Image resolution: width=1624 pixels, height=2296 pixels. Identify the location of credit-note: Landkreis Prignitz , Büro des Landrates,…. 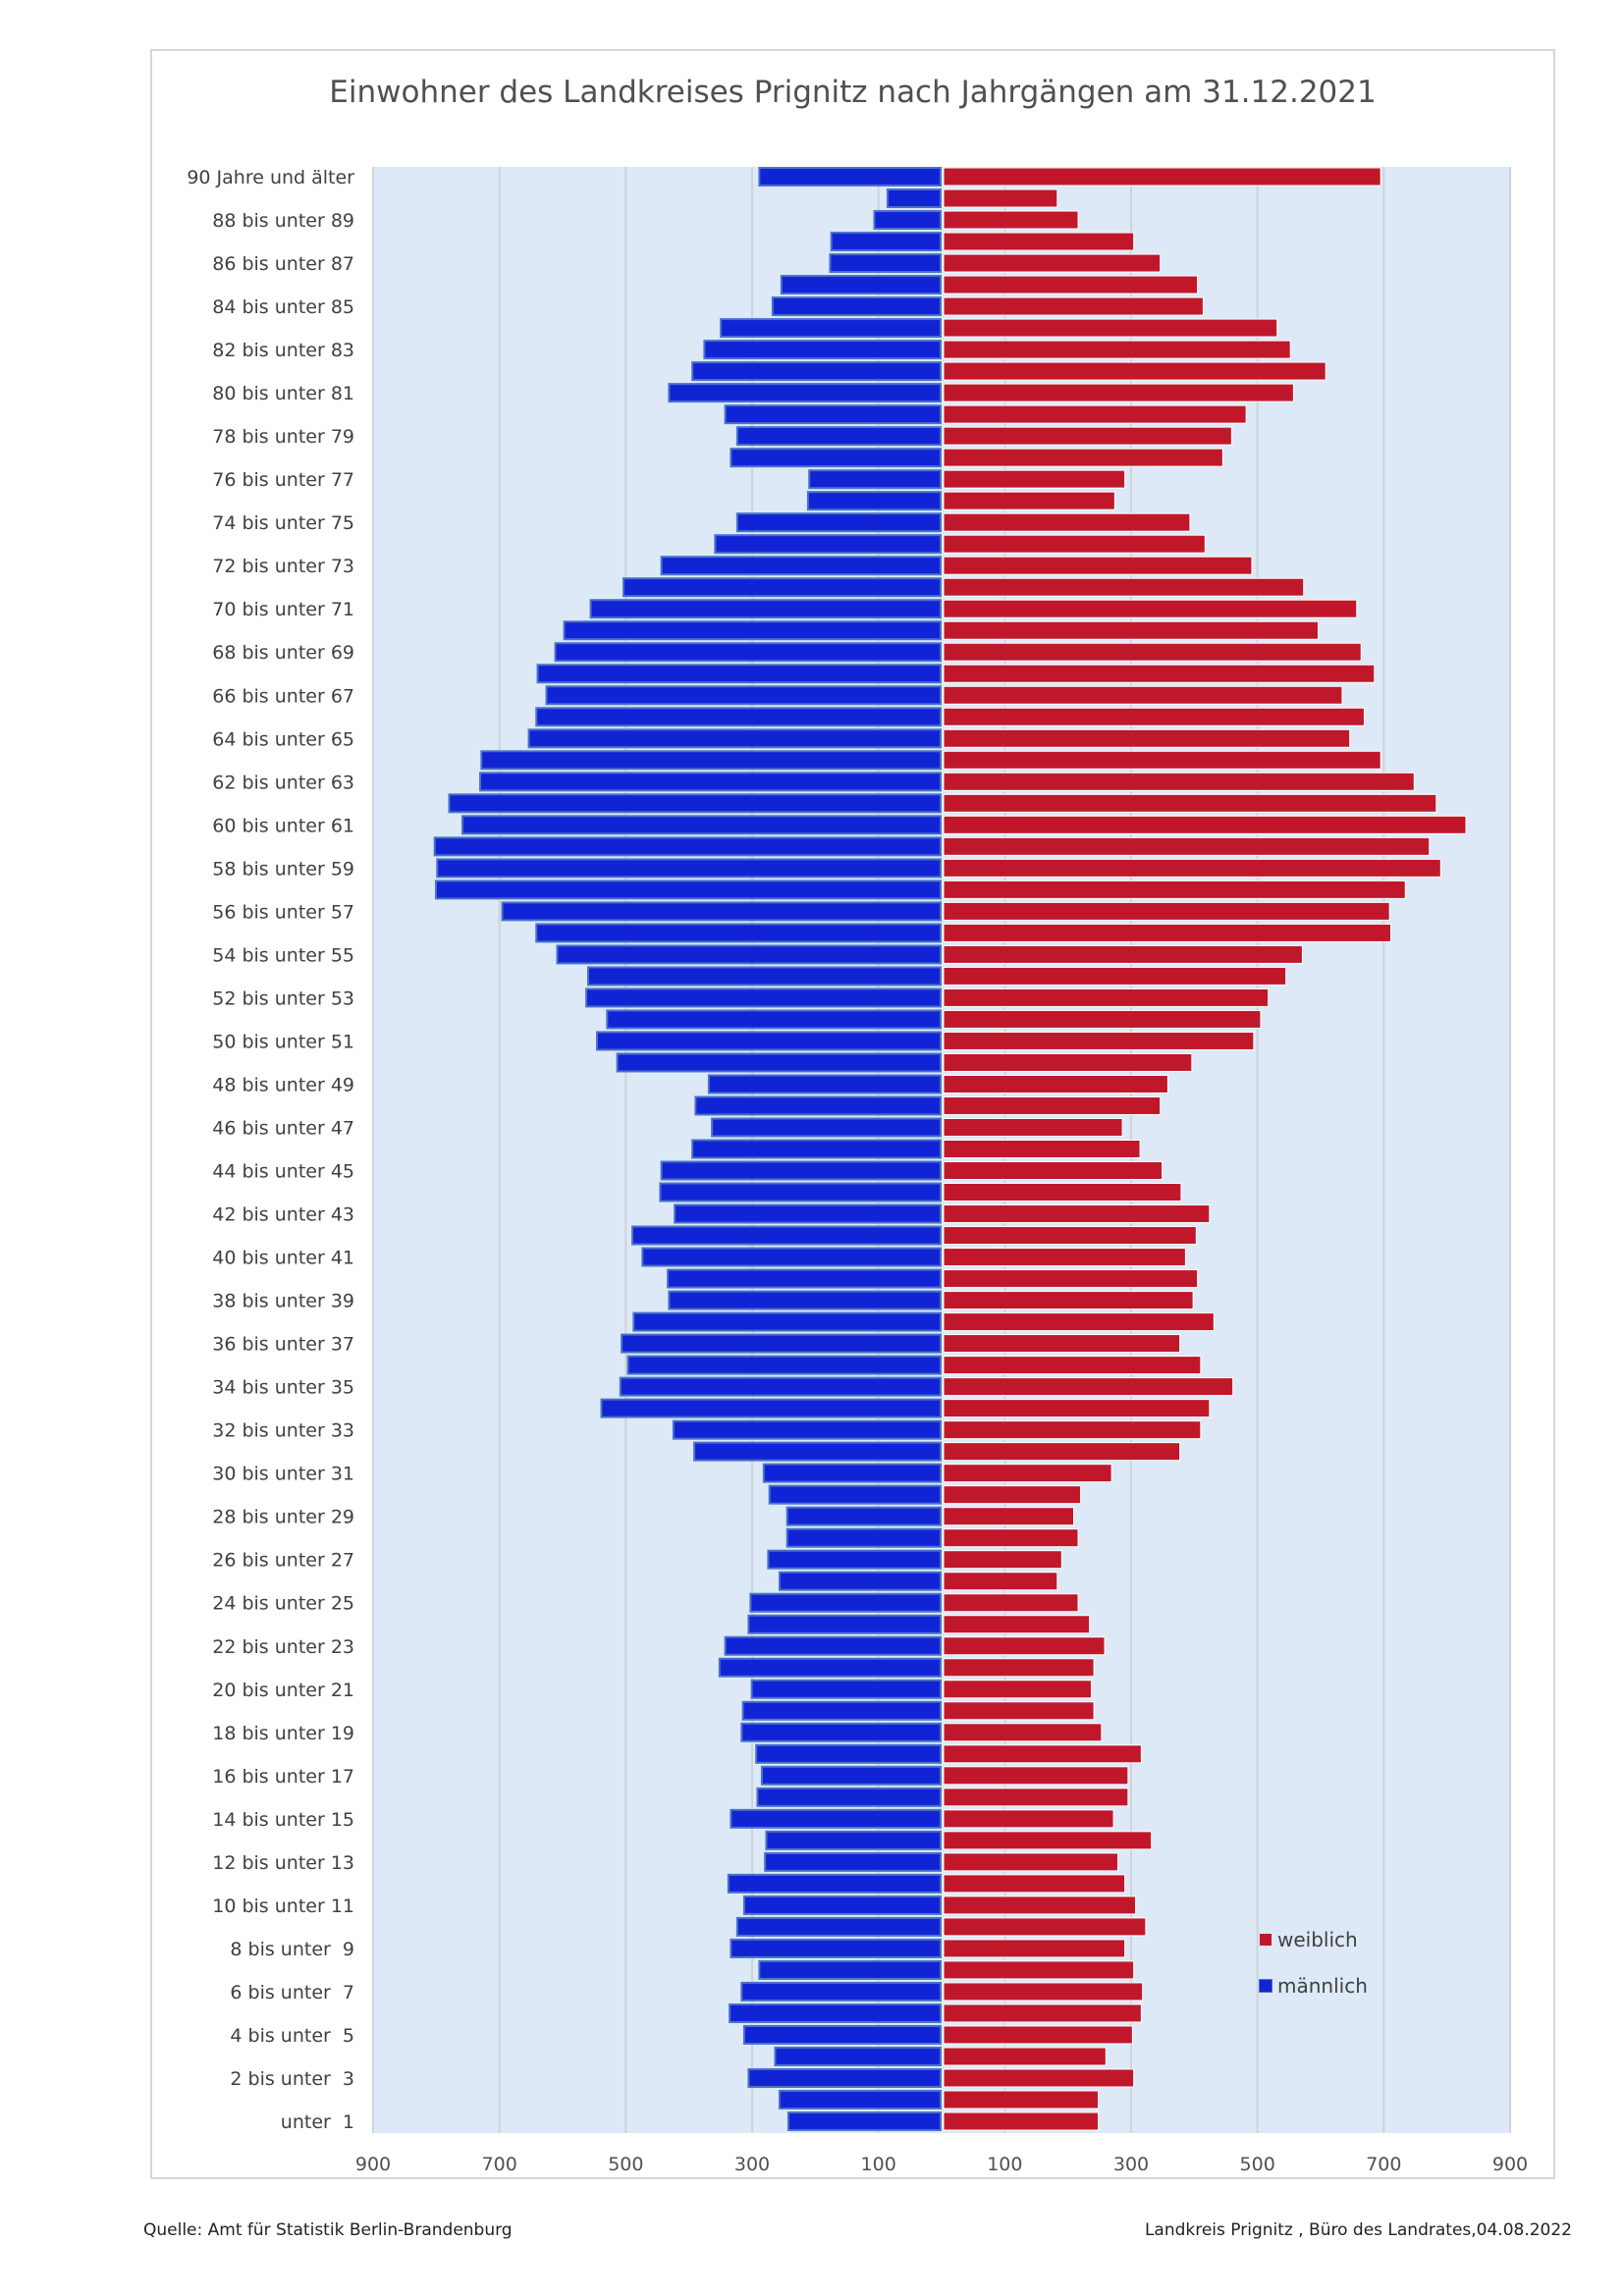
(1358, 2230).